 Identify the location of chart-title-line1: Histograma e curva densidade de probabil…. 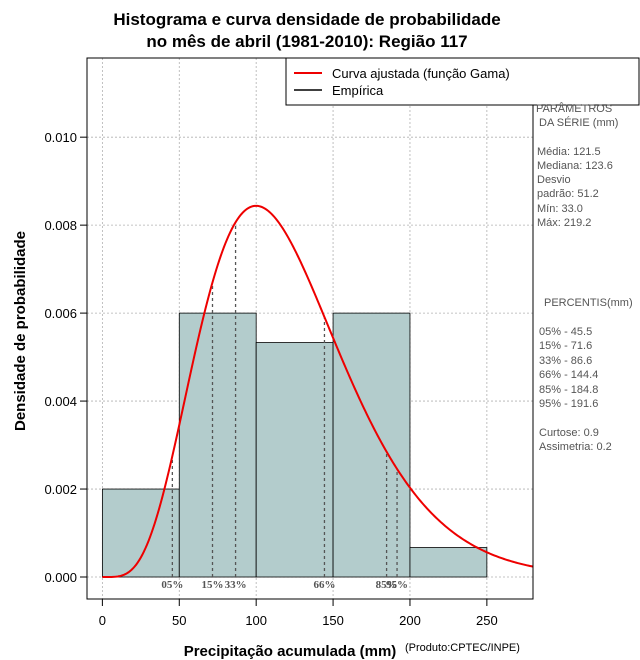
(306, 19).